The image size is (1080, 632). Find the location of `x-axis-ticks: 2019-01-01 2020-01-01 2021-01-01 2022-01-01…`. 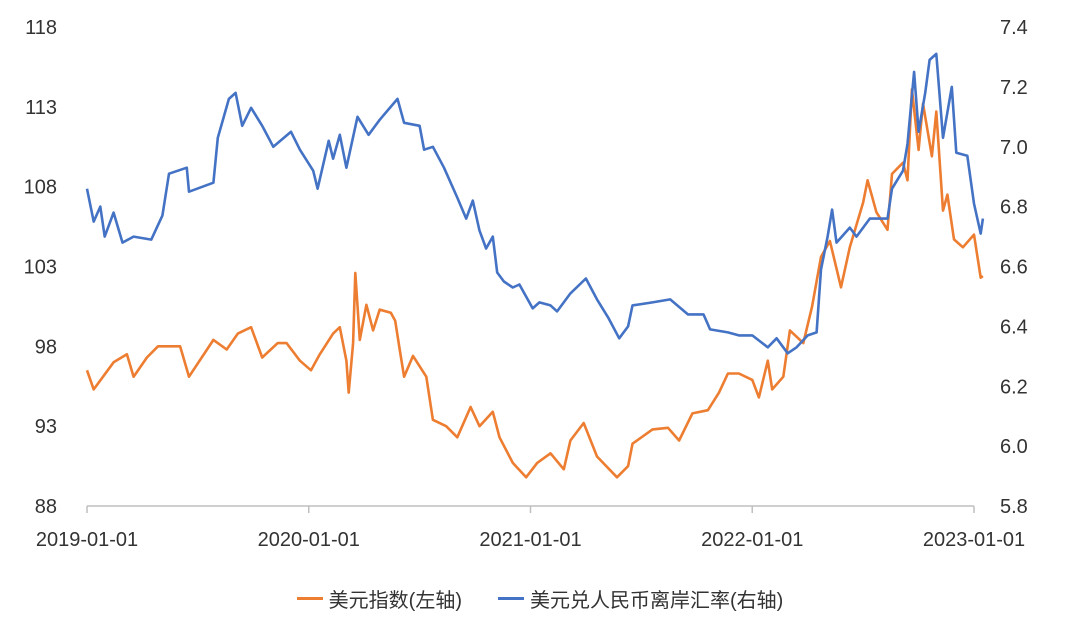

x-axis-ticks: 2019-01-01 2020-01-01 2021-01-01 2022-01-01… is located at coordinates (530, 528).